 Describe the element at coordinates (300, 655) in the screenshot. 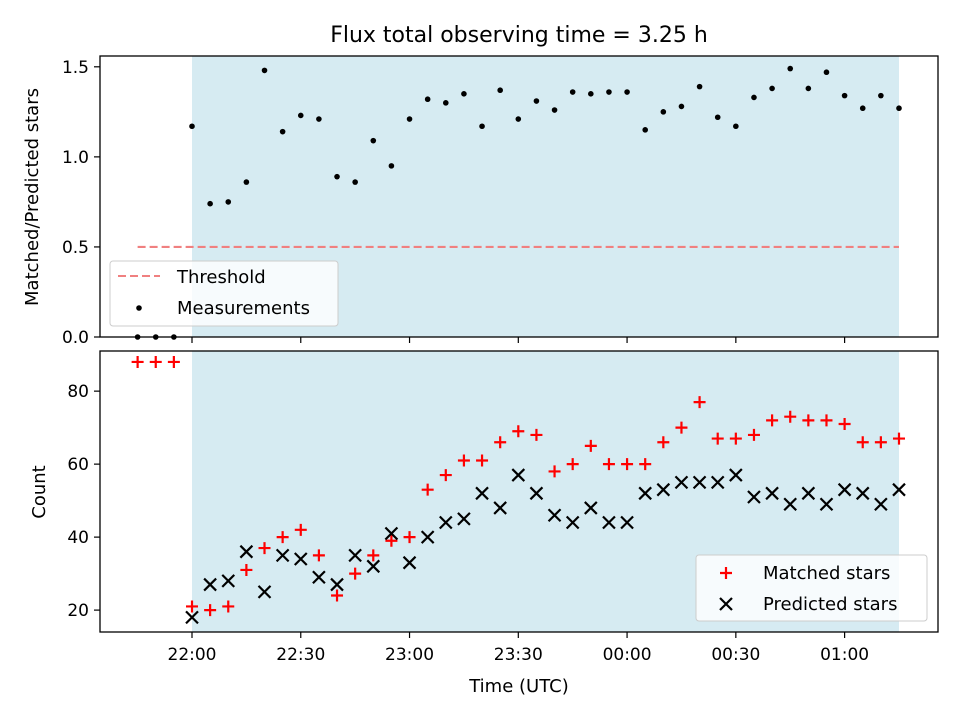

I see `x-tick-label: 22:30` at that location.